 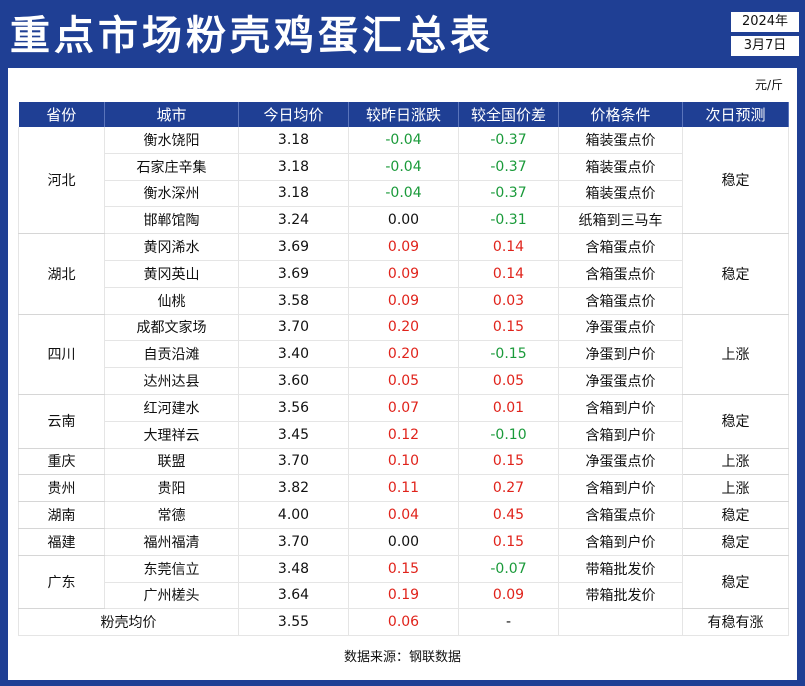 I want to click on city-cell: 衡水饶阳, so click(x=171, y=140).